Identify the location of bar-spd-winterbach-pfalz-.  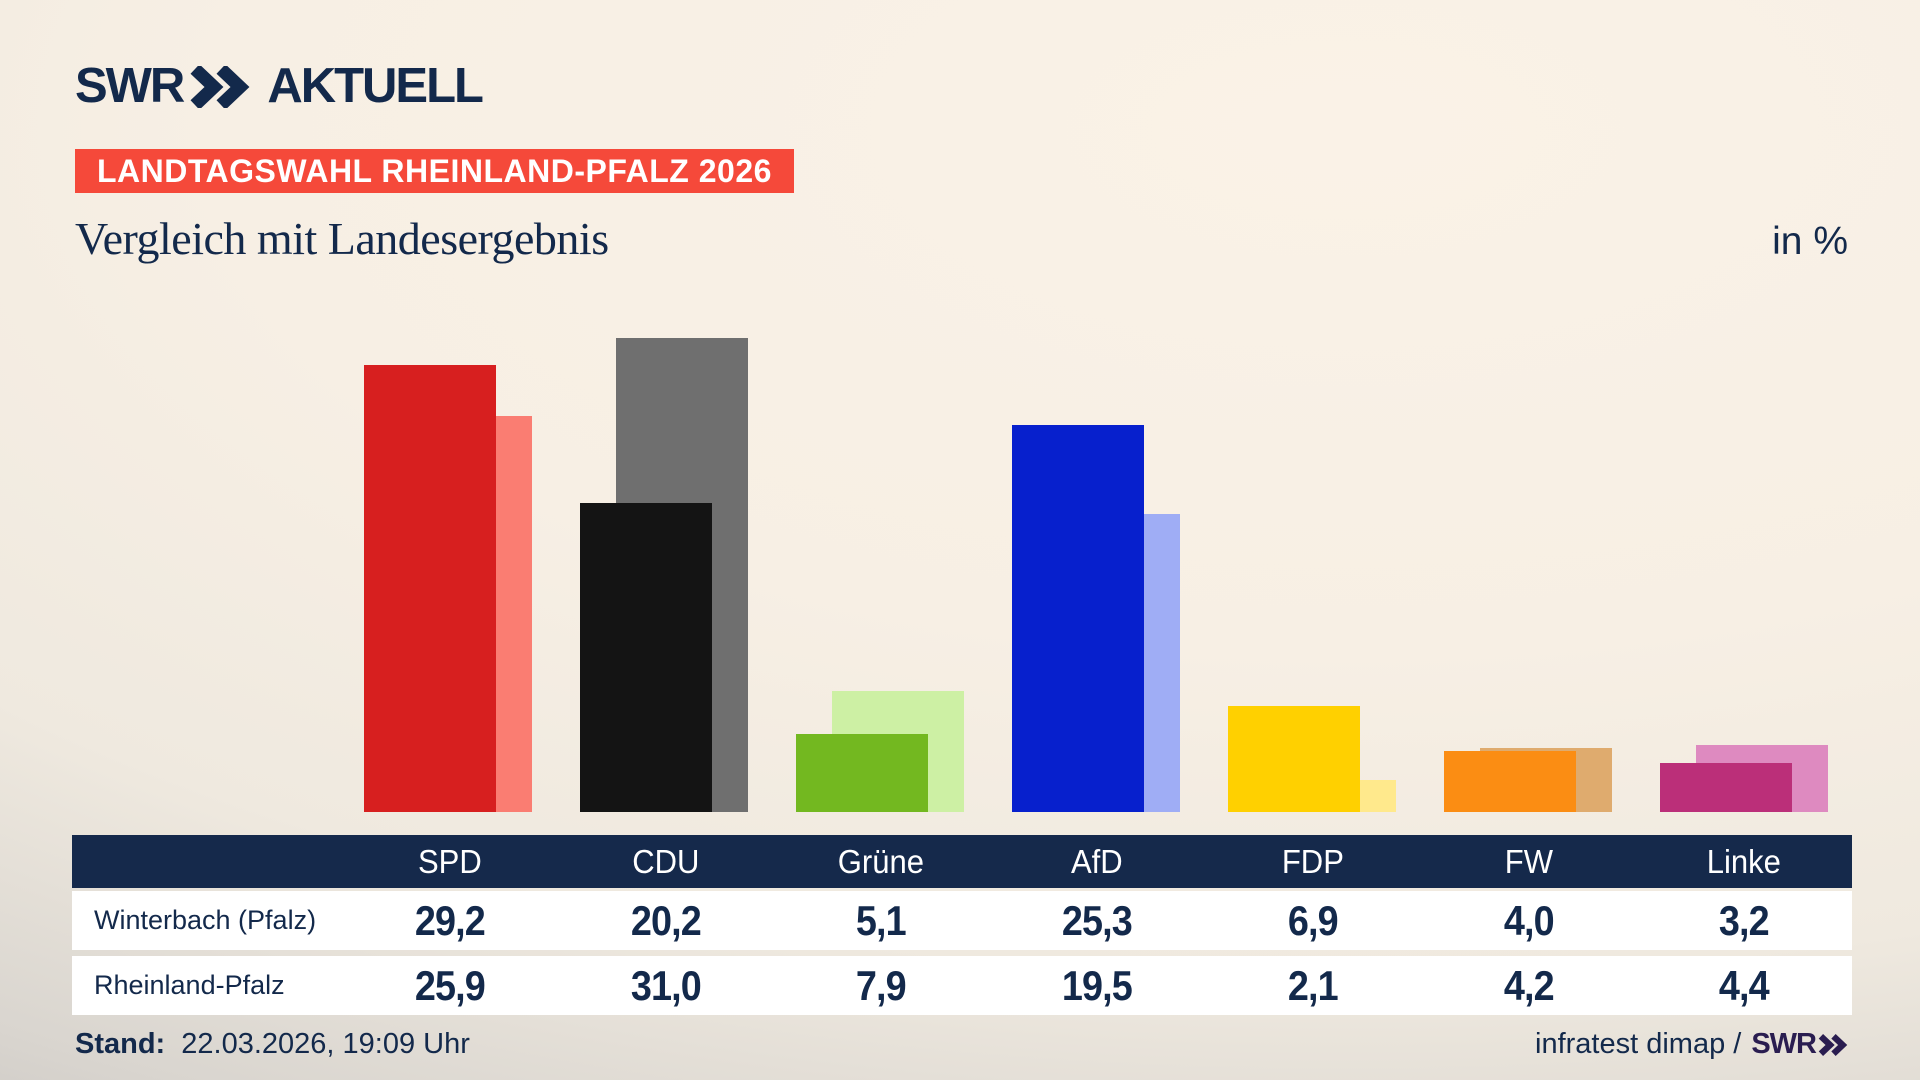
(430, 588).